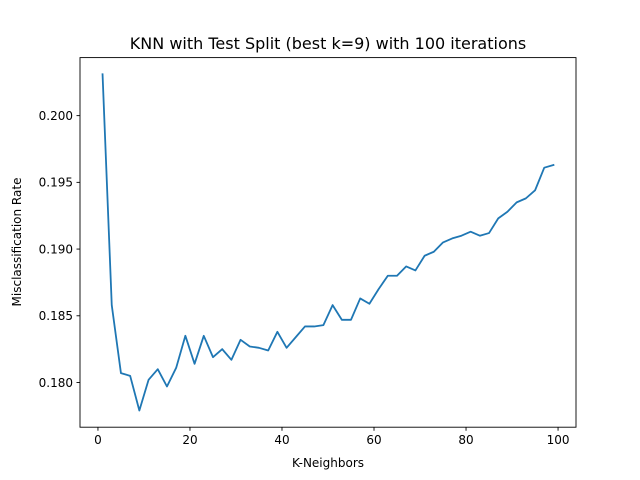 The height and width of the screenshot is (480, 640). Describe the element at coordinates (373, 440) in the screenshot. I see `x-tick-label: 60` at that location.